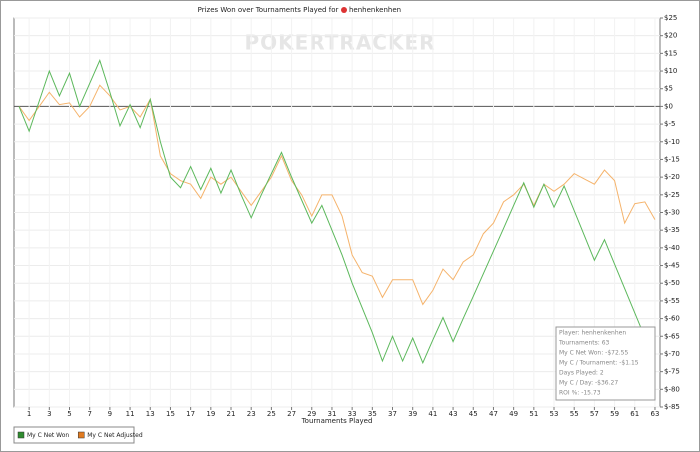  Describe the element at coordinates (89, 414) in the screenshot. I see `x-tick-label: 7` at that location.